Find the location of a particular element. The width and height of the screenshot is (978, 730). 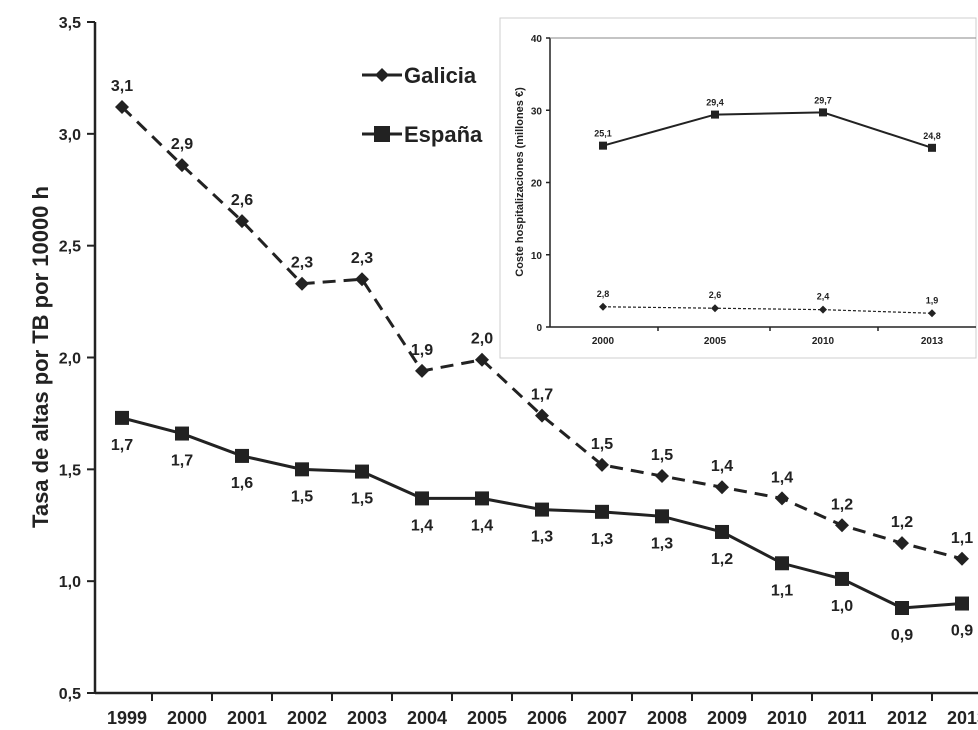

espana-data-label: 1,4 is located at coordinates (482, 525).